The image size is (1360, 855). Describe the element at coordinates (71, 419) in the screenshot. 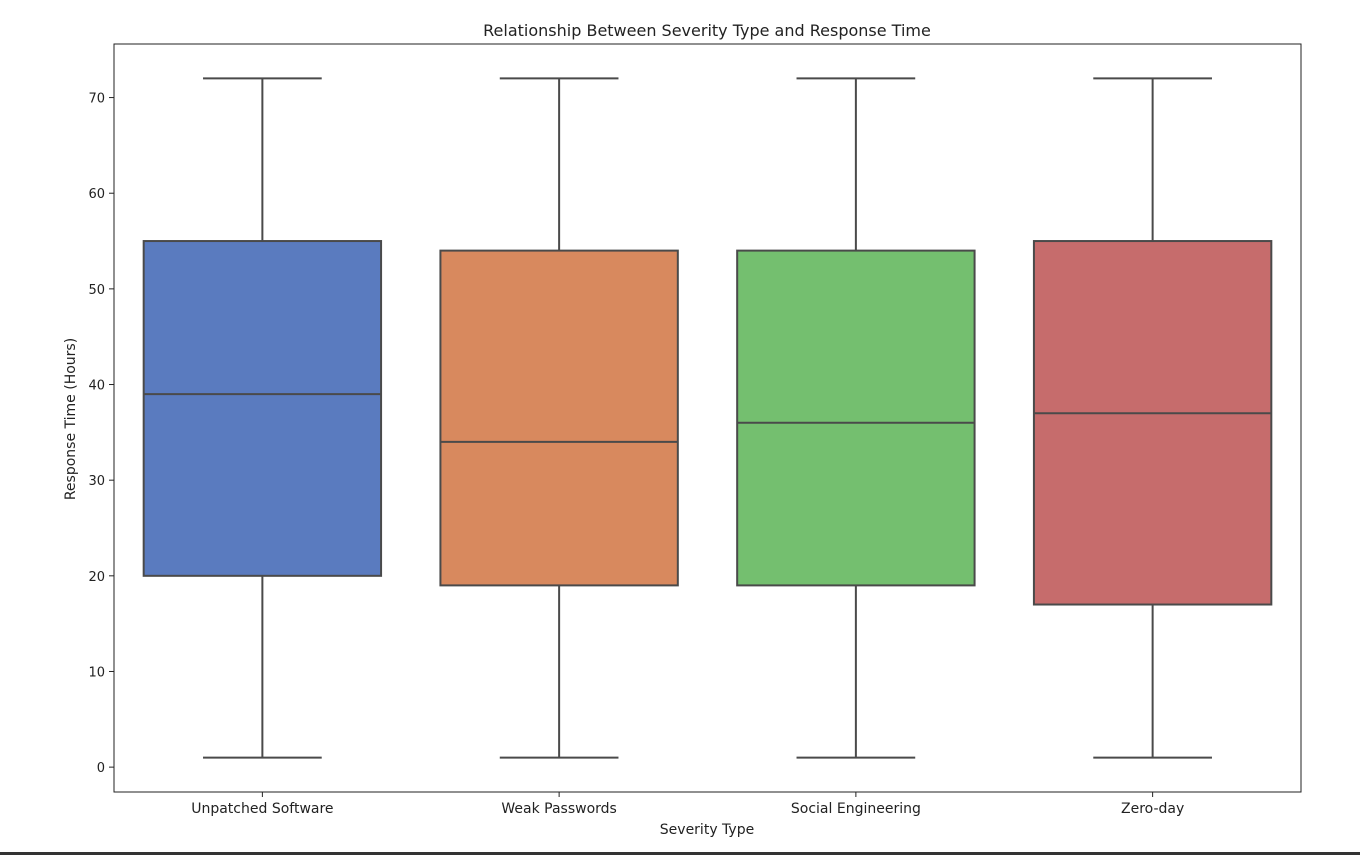

I see `y-axis-label: Response Time (Hours)` at that location.